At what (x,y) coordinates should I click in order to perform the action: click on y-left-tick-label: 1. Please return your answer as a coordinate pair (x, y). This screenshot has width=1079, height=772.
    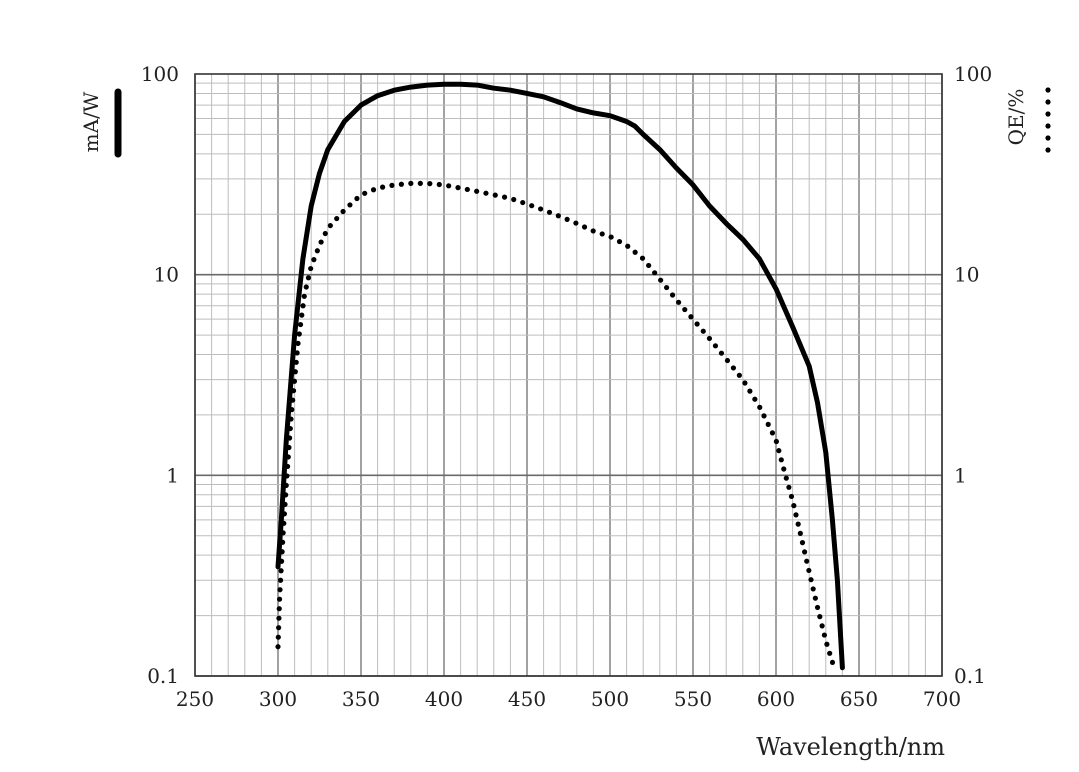
    Looking at the image, I should click on (172, 475).